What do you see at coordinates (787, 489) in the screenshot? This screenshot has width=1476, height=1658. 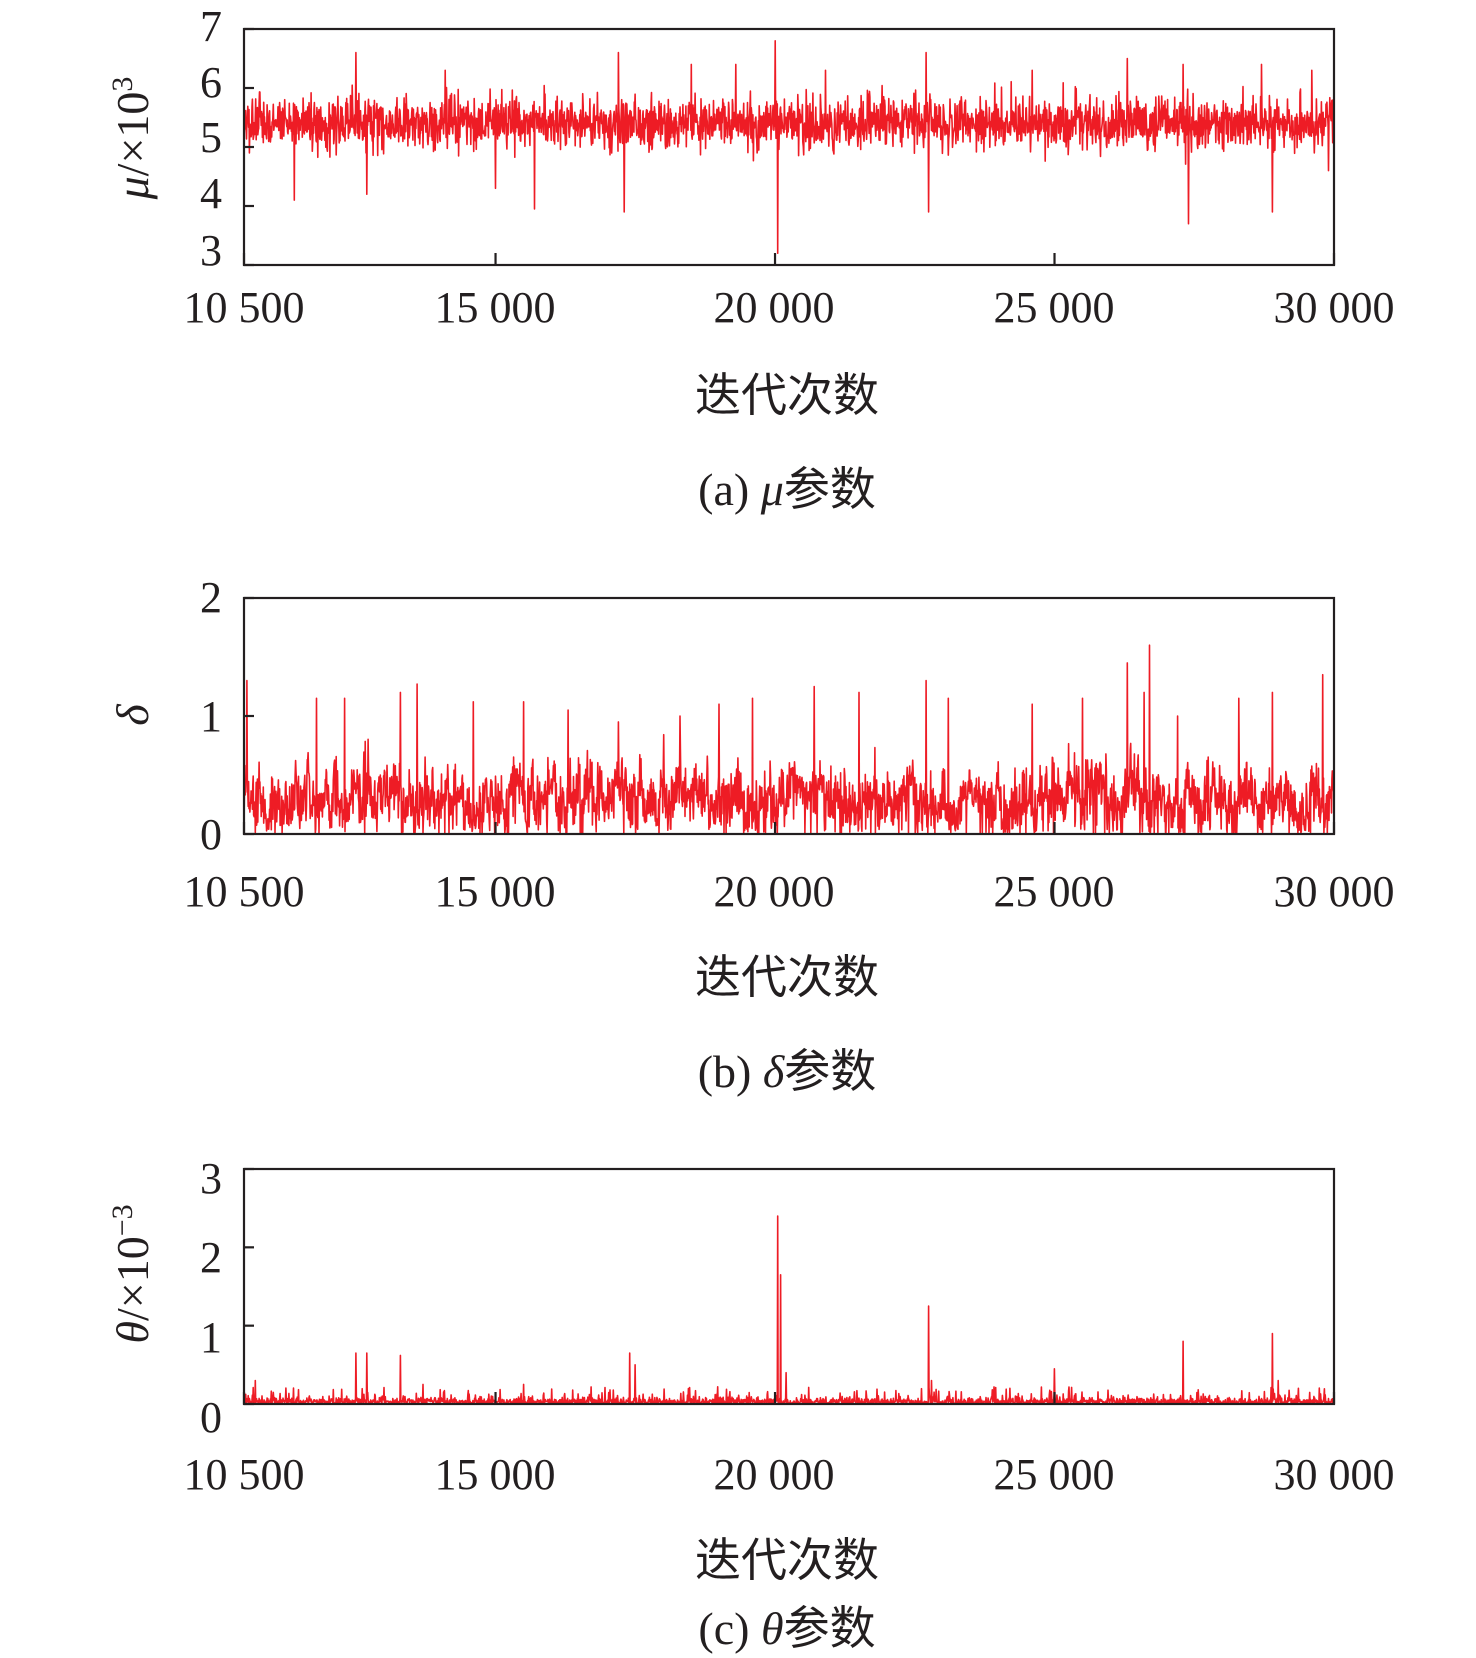 I see `chart-caption: (a) μ参数` at bounding box center [787, 489].